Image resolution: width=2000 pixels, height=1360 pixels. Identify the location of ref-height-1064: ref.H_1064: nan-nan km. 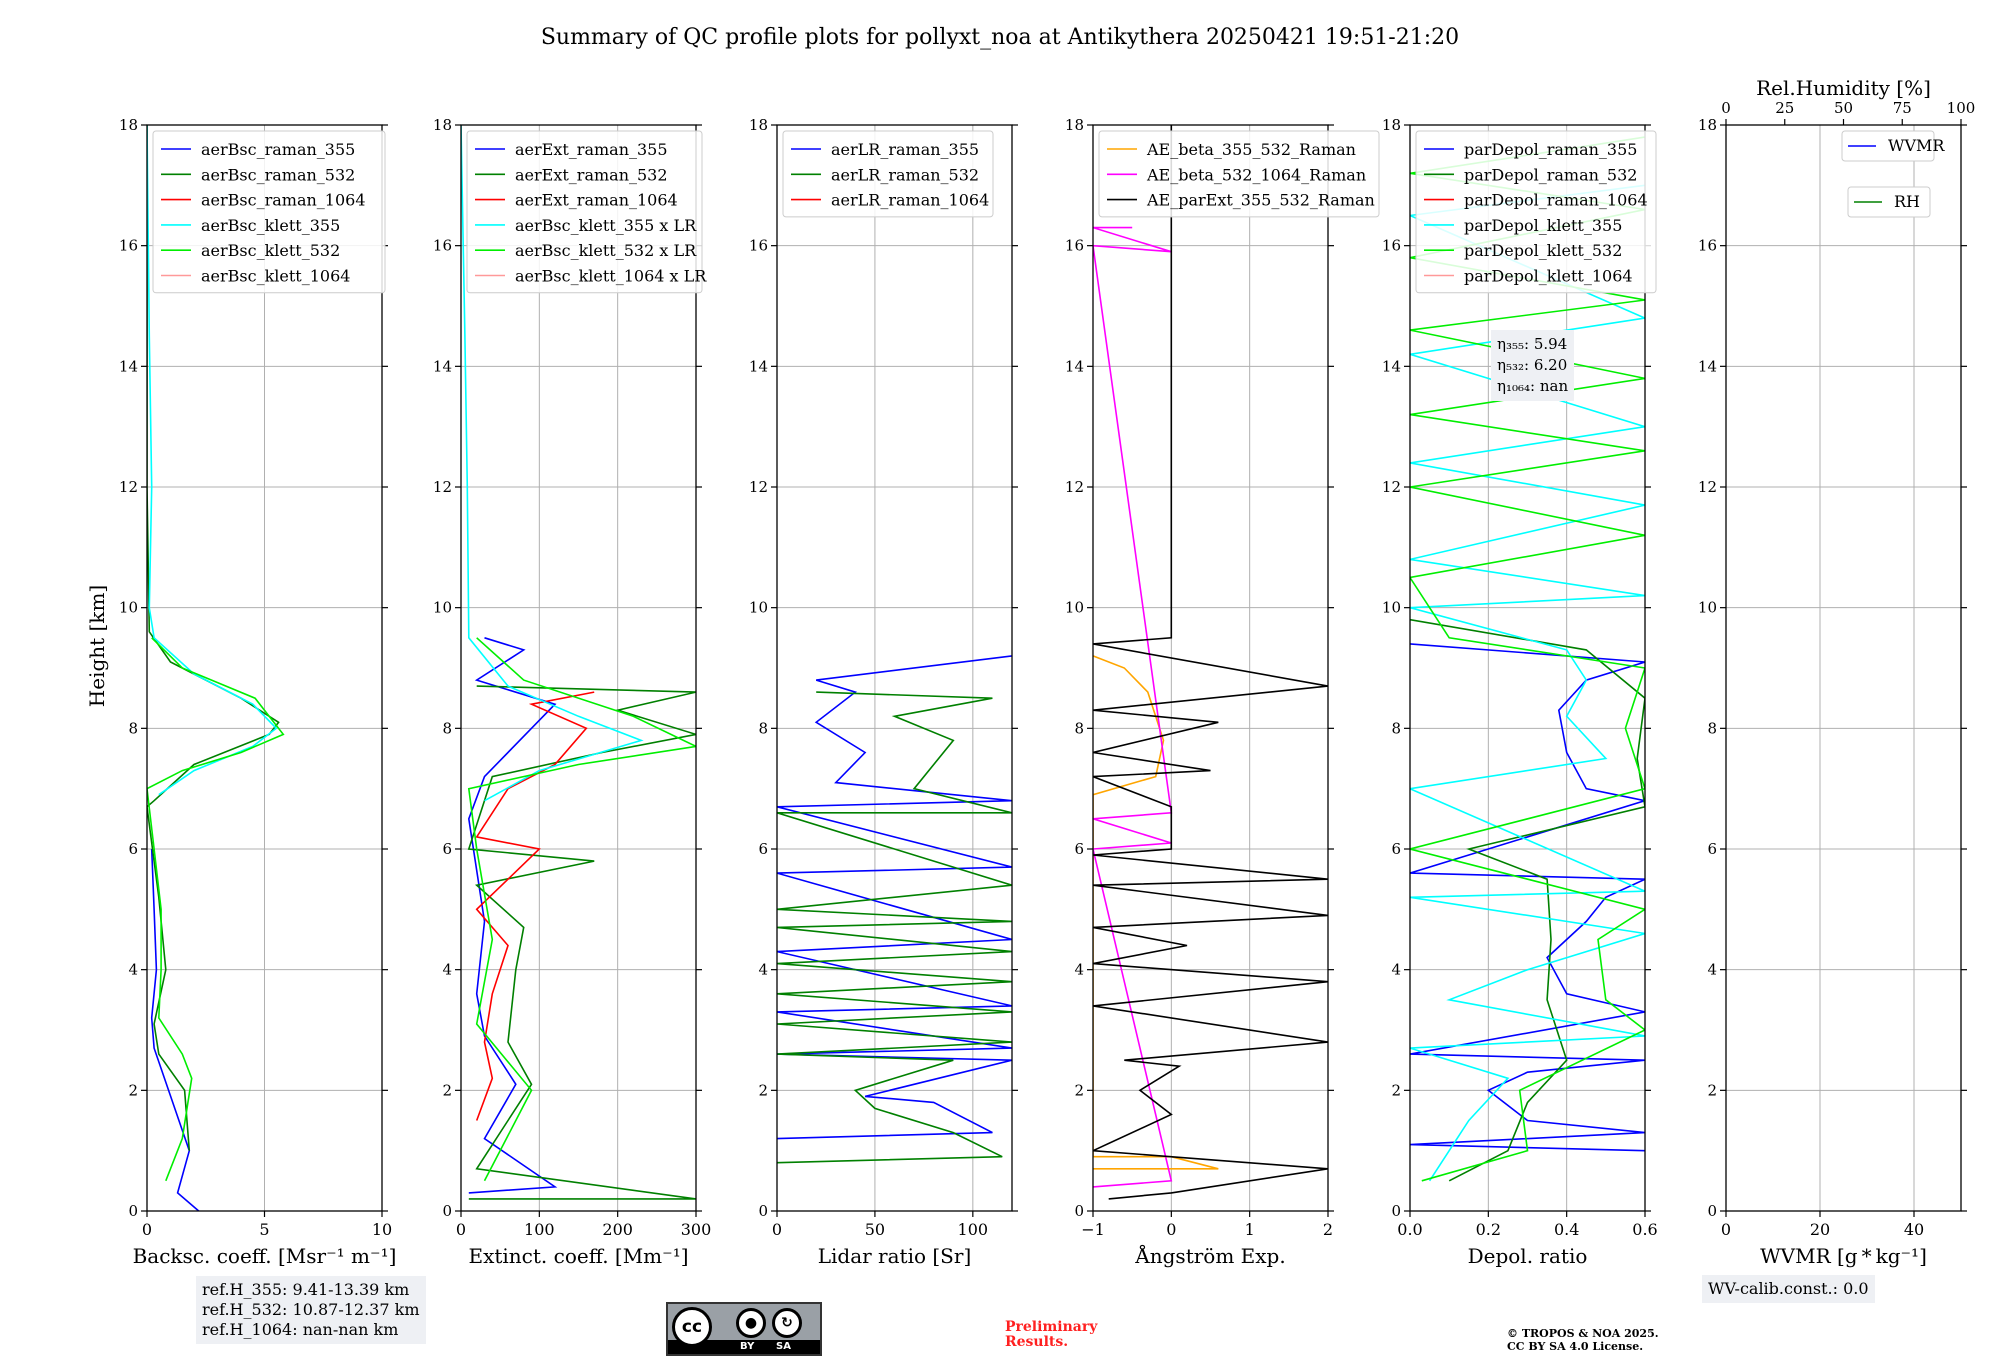
(300, 1329).